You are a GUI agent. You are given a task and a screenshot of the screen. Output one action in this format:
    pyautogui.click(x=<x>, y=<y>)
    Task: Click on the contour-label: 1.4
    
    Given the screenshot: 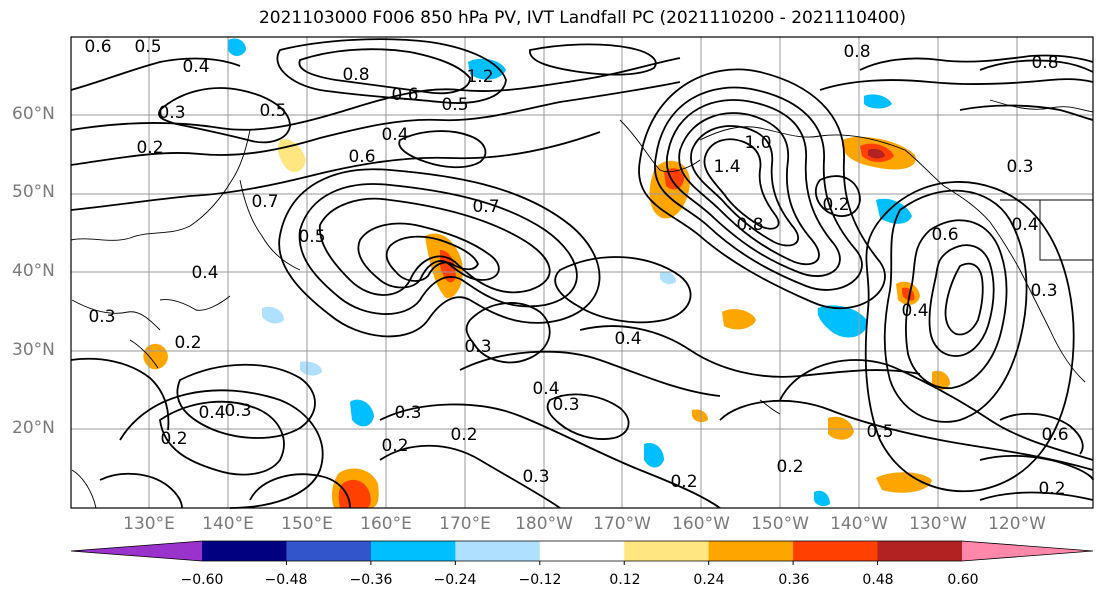 What is the action you would take?
    pyautogui.click(x=726, y=167)
    